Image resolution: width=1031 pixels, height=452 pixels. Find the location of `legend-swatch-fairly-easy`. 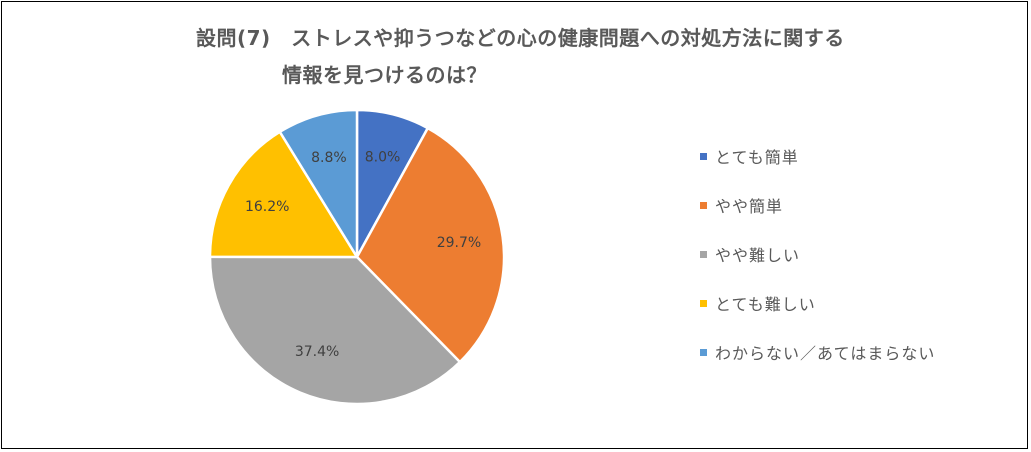

legend-swatch-fairly-easy is located at coordinates (703, 205).